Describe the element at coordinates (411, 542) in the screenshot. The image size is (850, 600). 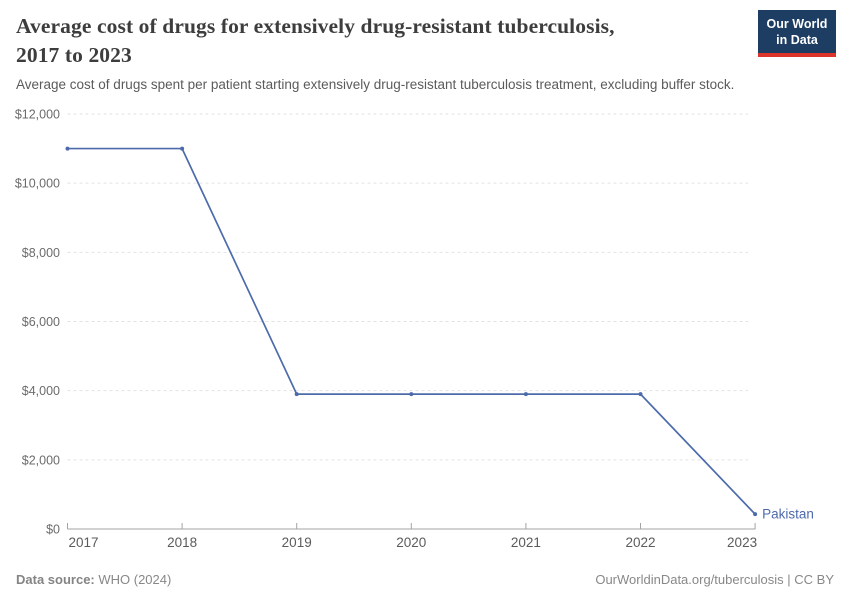
I see `x-tick-label: 2020` at that location.